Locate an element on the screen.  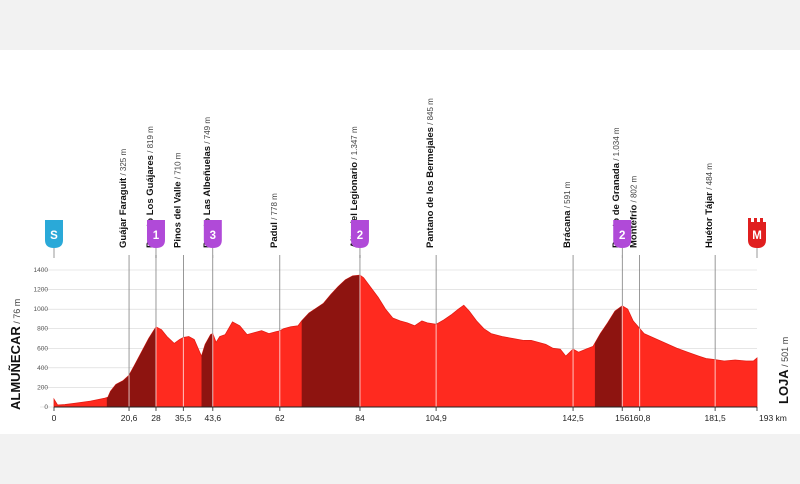
waypoint-label: Pinos del Valle / 710 m is located at coordinates (177, 200).